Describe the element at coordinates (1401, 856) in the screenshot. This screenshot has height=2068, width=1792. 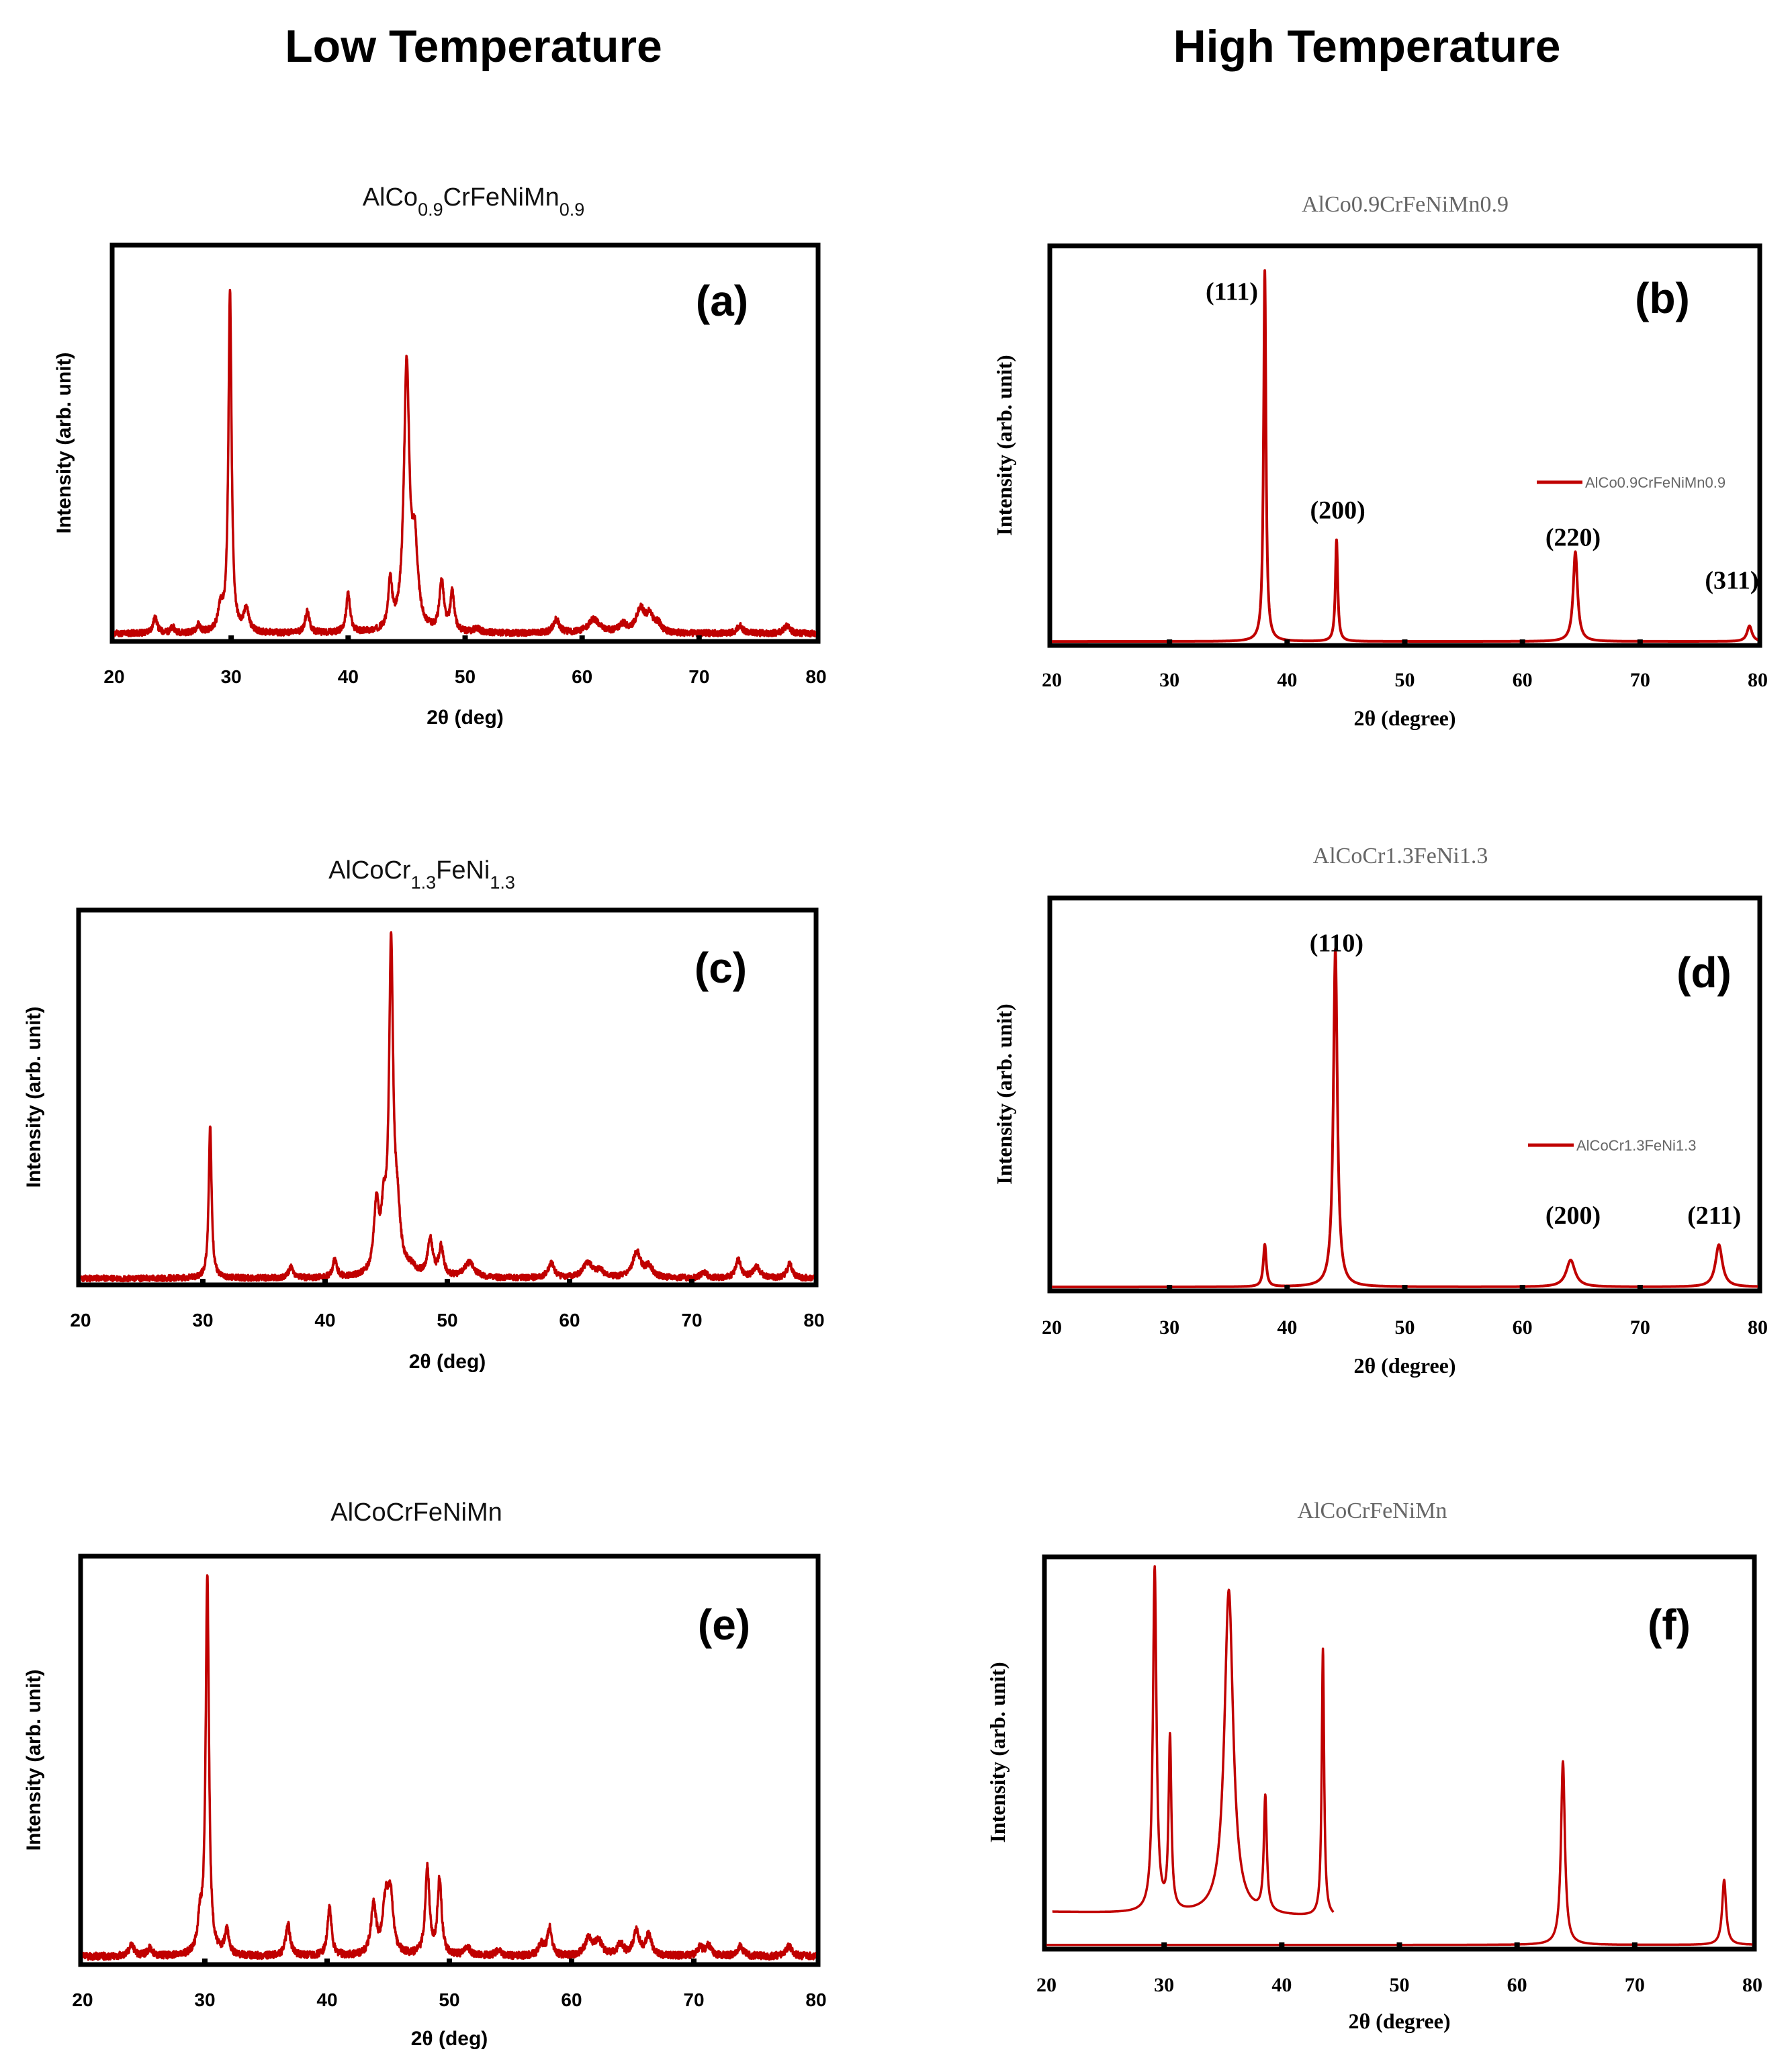
I see `chart-title-d: AlCoCr1.3FeNi1.3` at that location.